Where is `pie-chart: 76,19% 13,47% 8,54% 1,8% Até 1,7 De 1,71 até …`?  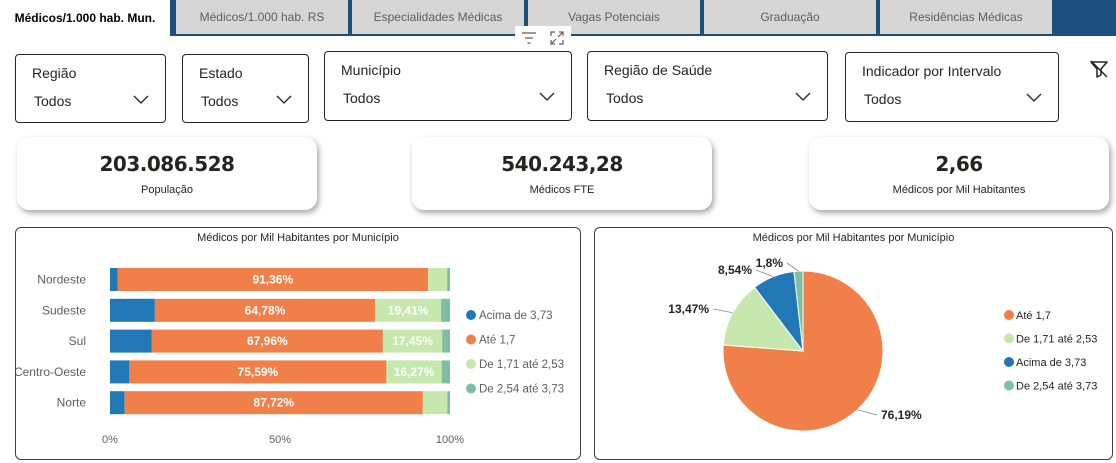 pie-chart: 76,19% 13,47% 8,54% 1,8% Até 1,7 De 1,71 até … is located at coordinates (882, 344).